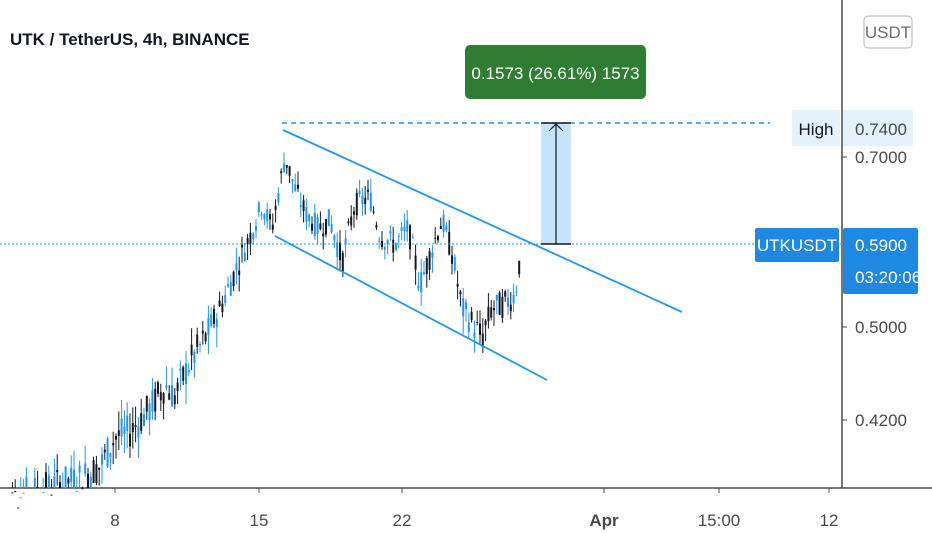  I want to click on chart-title: UTK / TetherUS, 4h, BINANCE, so click(130, 39).